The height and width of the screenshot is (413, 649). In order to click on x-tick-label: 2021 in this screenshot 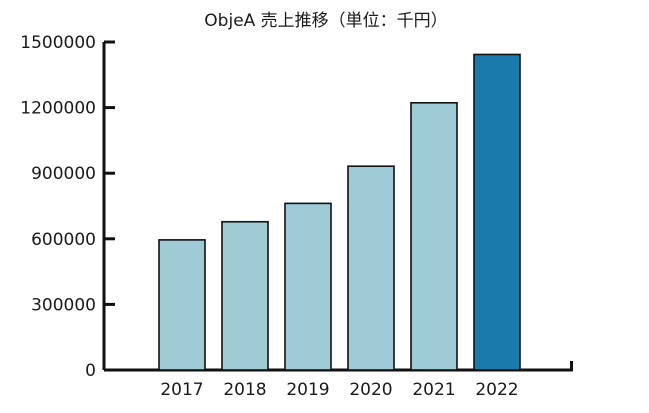, I will do `click(433, 390)`.